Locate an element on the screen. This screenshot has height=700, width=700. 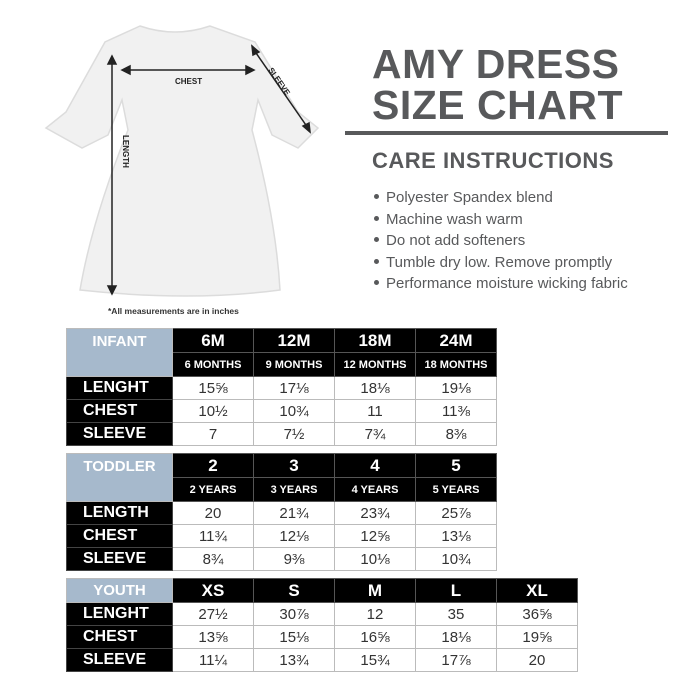
title-line-1: AMY DRESS is located at coordinates (496, 64).